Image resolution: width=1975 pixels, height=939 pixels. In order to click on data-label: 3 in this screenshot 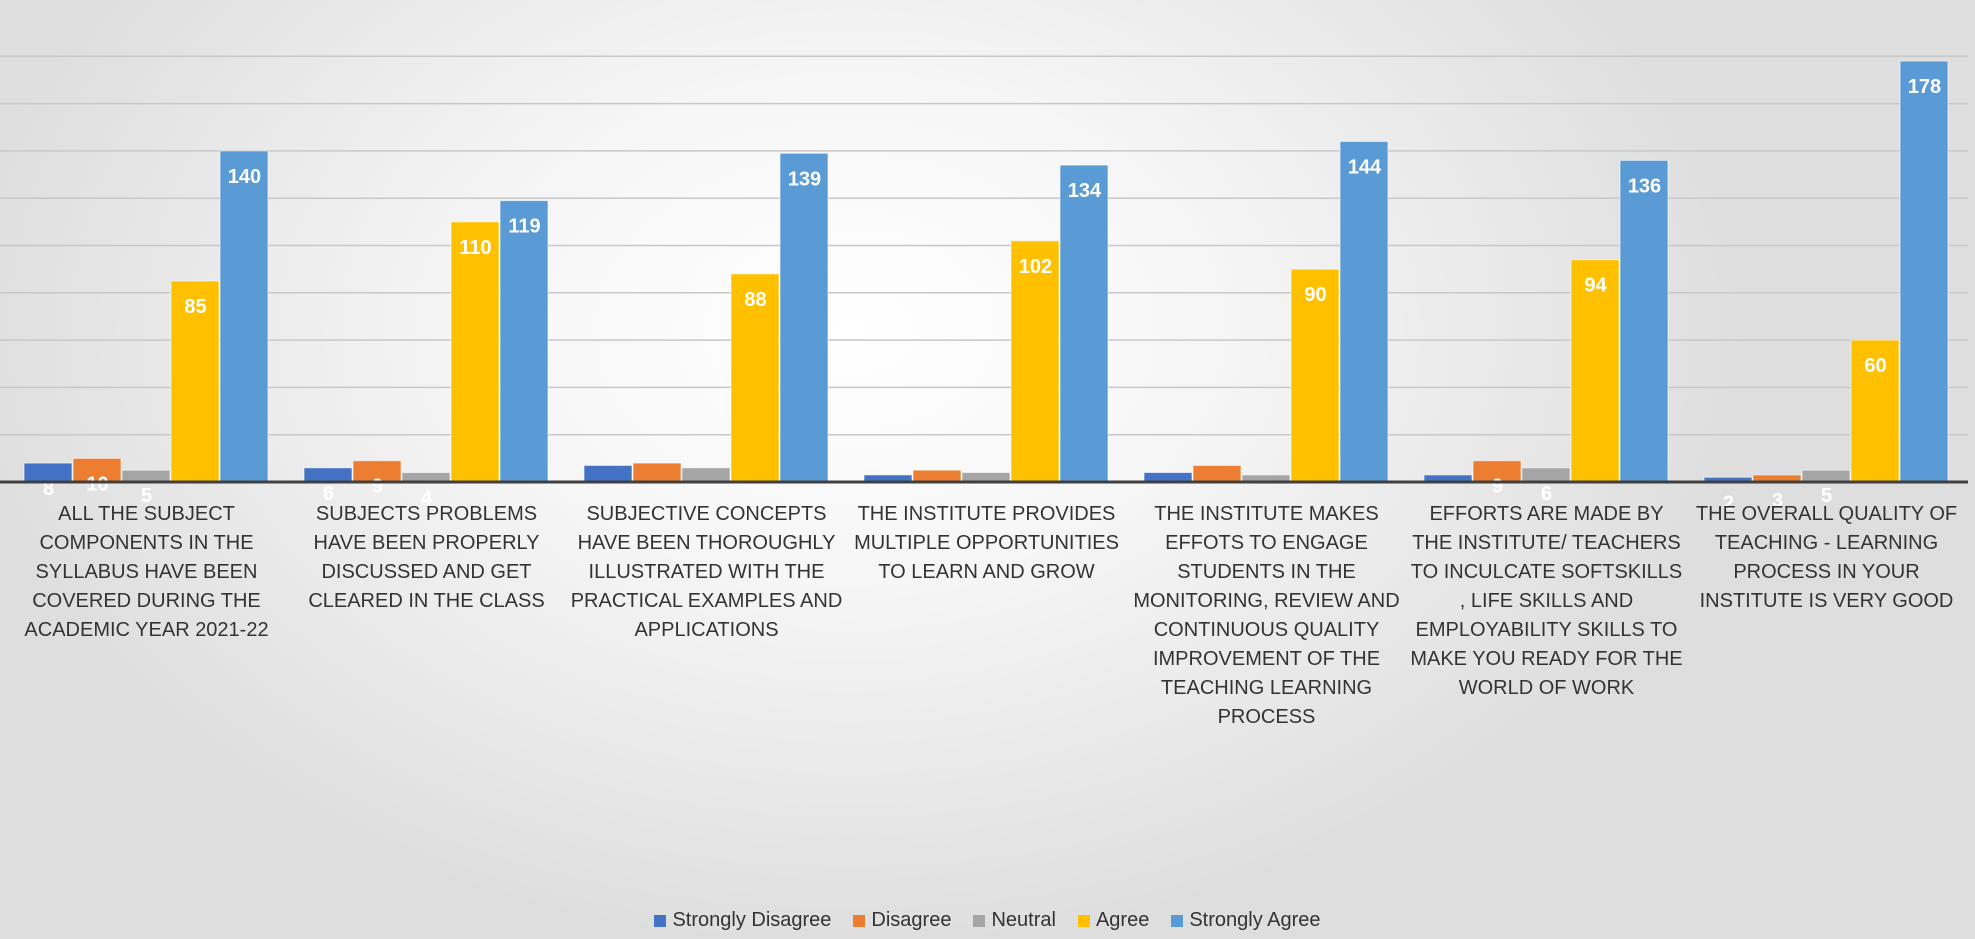, I will do `click(1777, 501)`.